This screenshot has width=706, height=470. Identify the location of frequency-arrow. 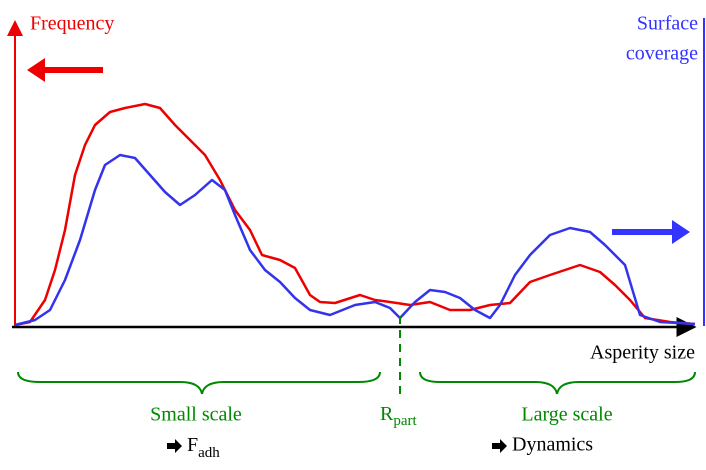
(65, 70).